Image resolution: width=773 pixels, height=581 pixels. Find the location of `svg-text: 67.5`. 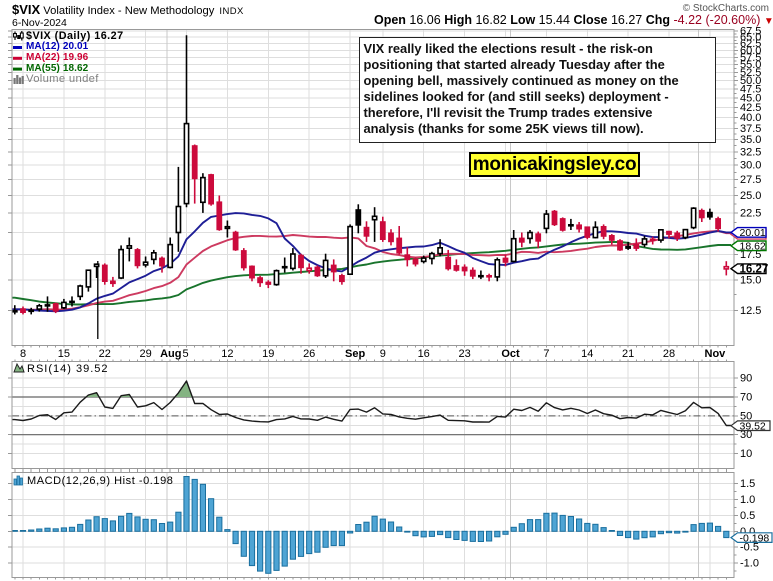

svg-text: 67.5 is located at coordinates (750, 31).